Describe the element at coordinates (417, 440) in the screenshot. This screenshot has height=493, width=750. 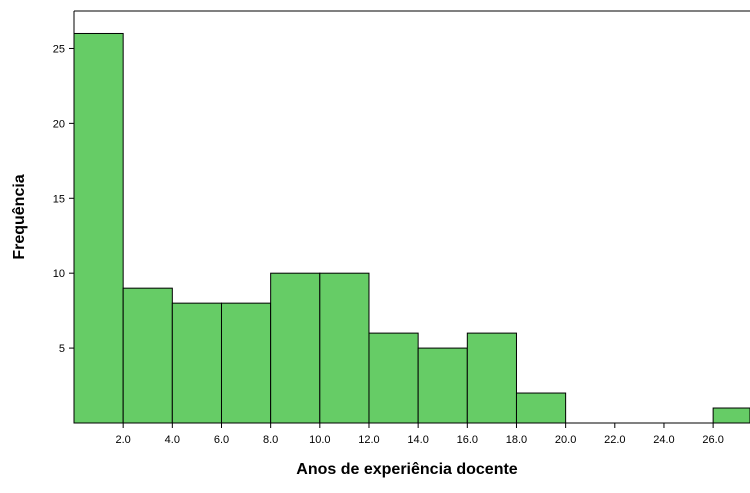
I see `x-tick-label: 14.0` at that location.